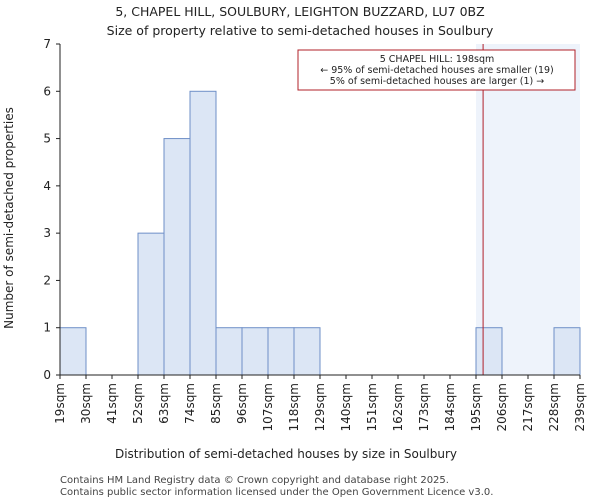  What do you see at coordinates (281, 351) in the screenshot?
I see `bar-107sqm` at bounding box center [281, 351].